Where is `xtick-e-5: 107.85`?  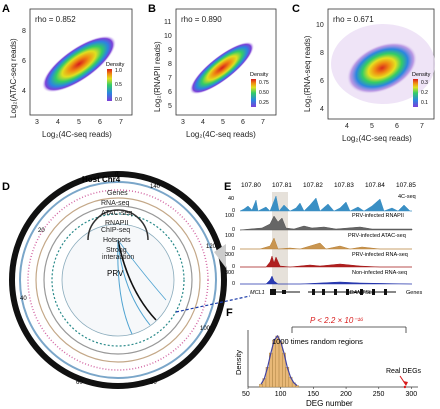 xtick-e-5: 107.85 is located at coordinates (406, 185).